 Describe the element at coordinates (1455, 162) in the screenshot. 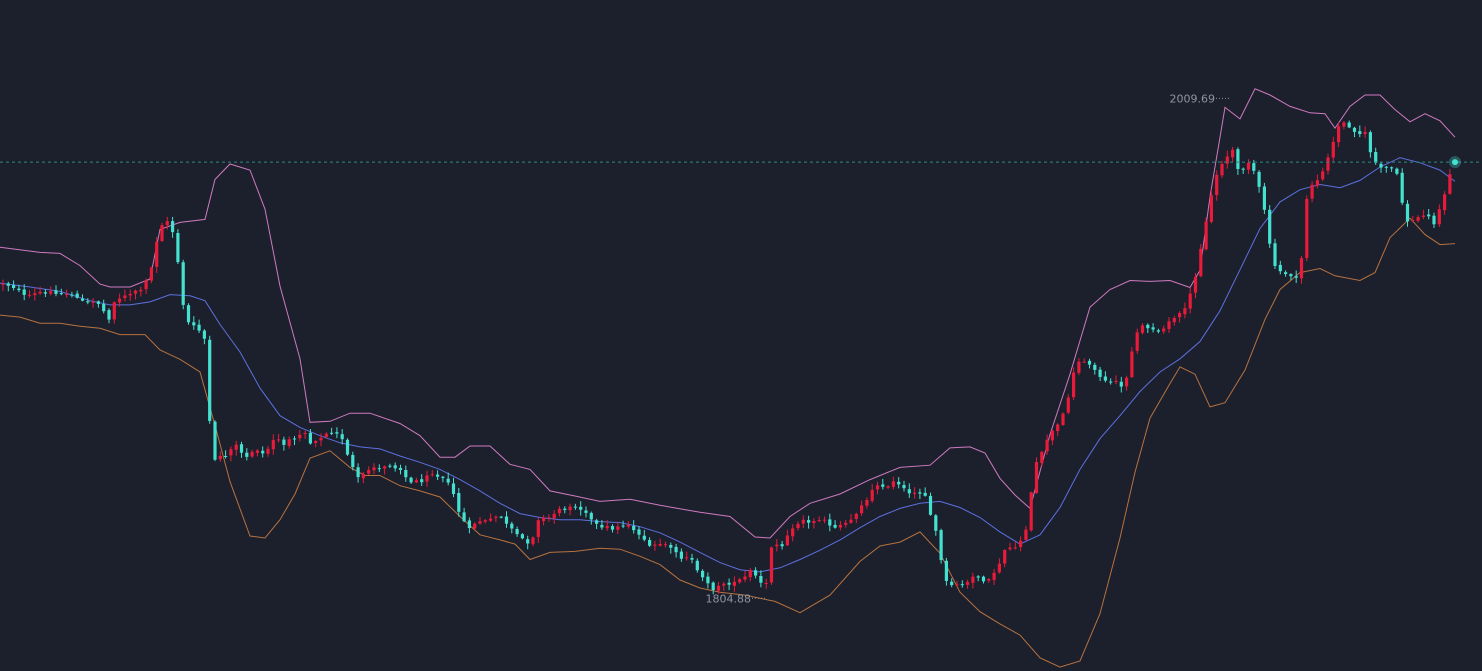

I see `last-price-marker` at that location.